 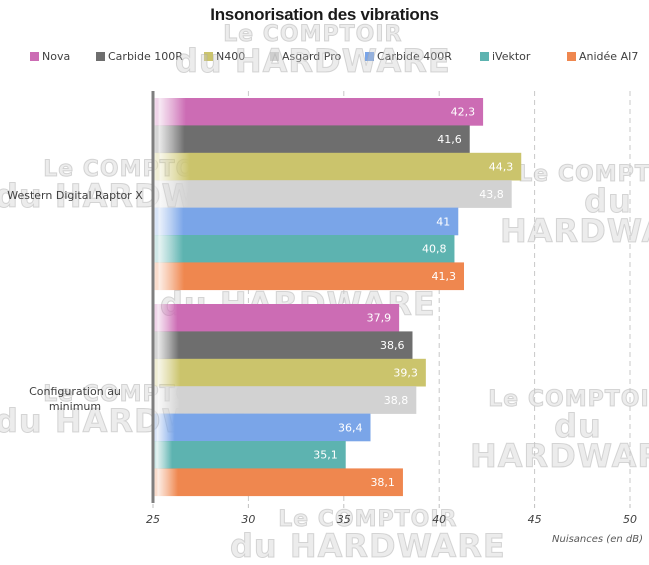 I want to click on x-axis-title: Nuisances (en dB), so click(x=597, y=539).